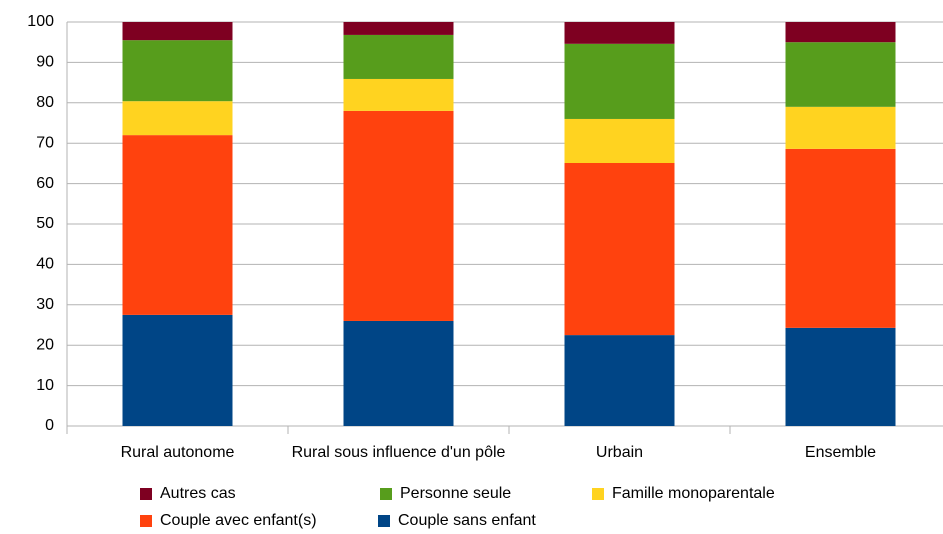 The width and height of the screenshot is (943, 534). What do you see at coordinates (45, 102) in the screenshot?
I see `y-tick-label: 80` at bounding box center [45, 102].